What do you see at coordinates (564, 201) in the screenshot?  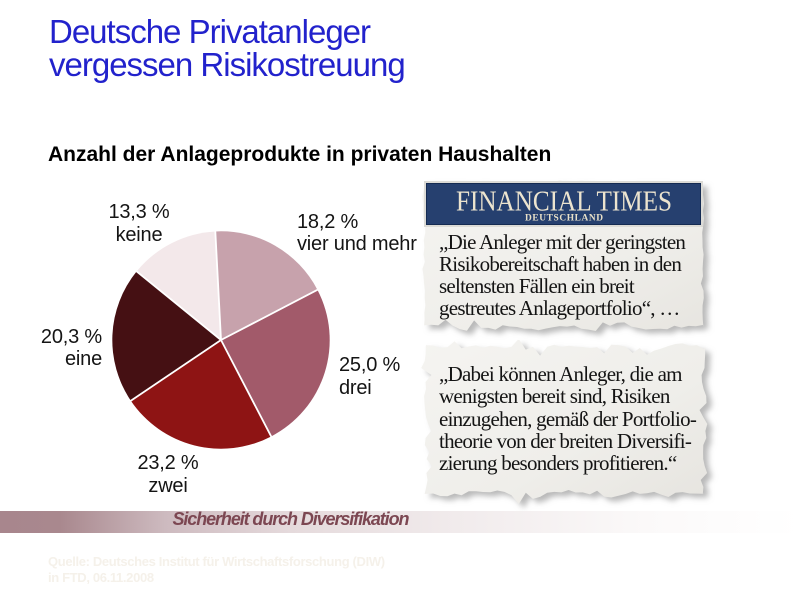 I see `svg-text: FINANCIAL TIMES` at bounding box center [564, 201].